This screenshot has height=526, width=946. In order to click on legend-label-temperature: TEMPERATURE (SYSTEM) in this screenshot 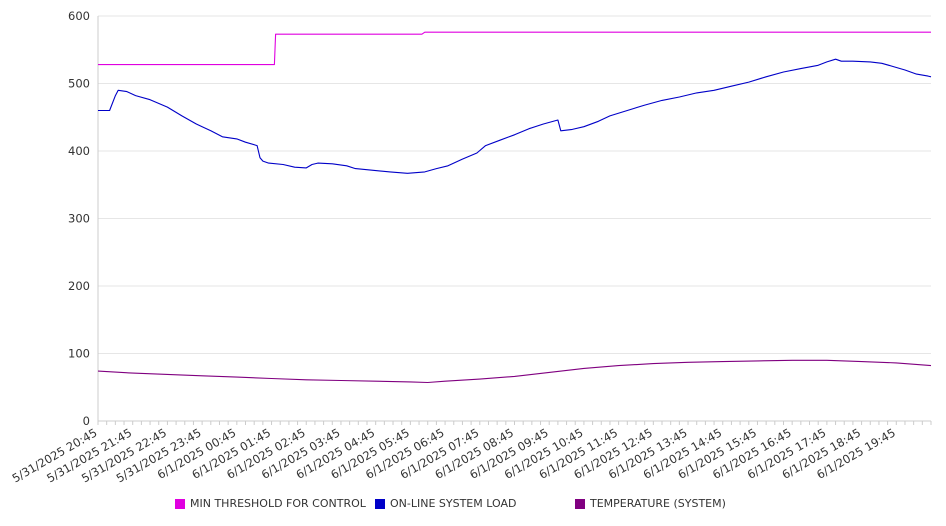, I will do `click(658, 503)`.